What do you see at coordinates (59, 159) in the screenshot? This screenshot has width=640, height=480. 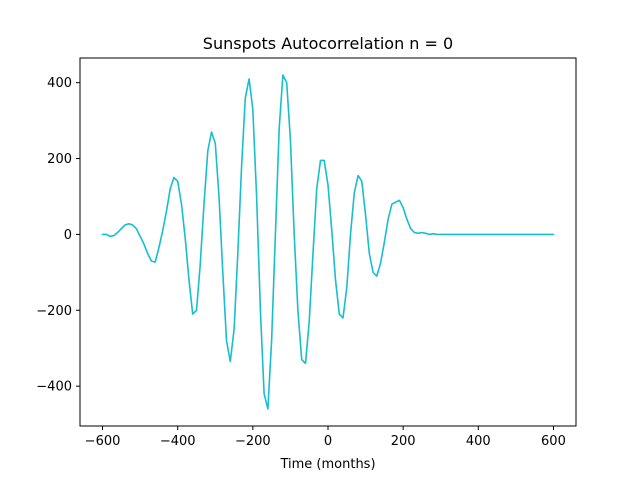 I see `y-tick-label: 200` at bounding box center [59, 159].